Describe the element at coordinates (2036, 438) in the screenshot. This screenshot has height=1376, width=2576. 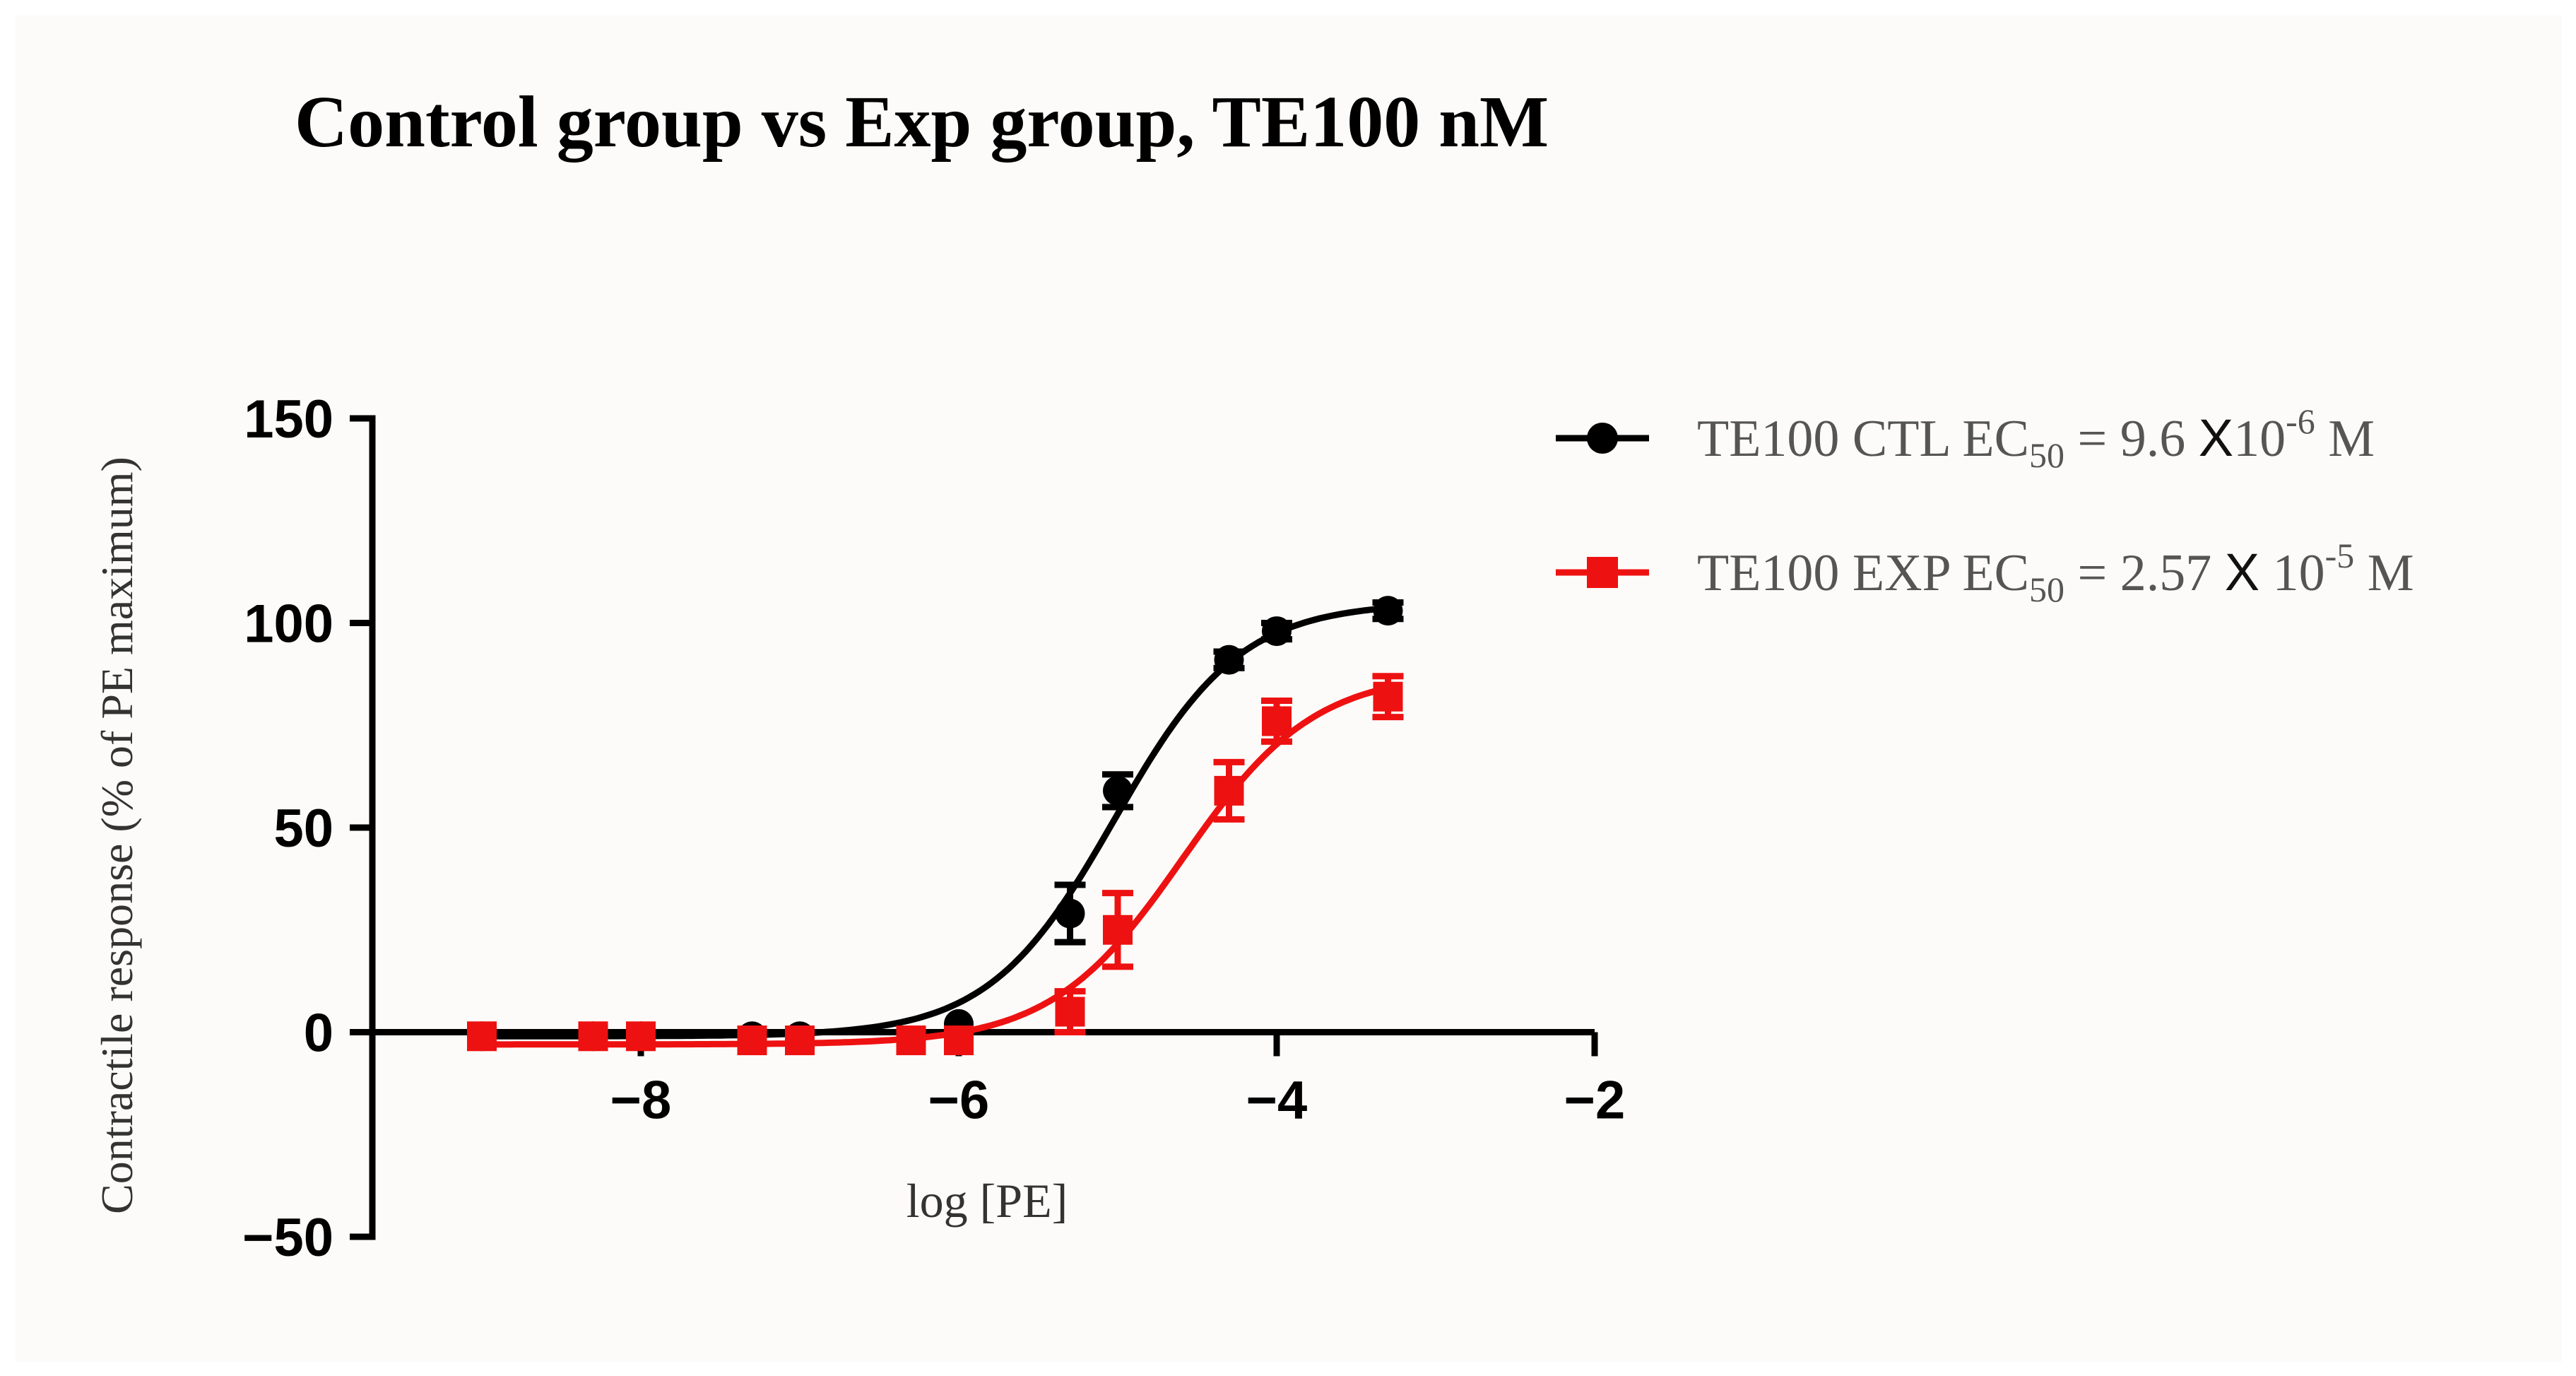
I see `legend-label-ctl: TE100 CTL EC50 = 9.6 X10-6 M` at that location.